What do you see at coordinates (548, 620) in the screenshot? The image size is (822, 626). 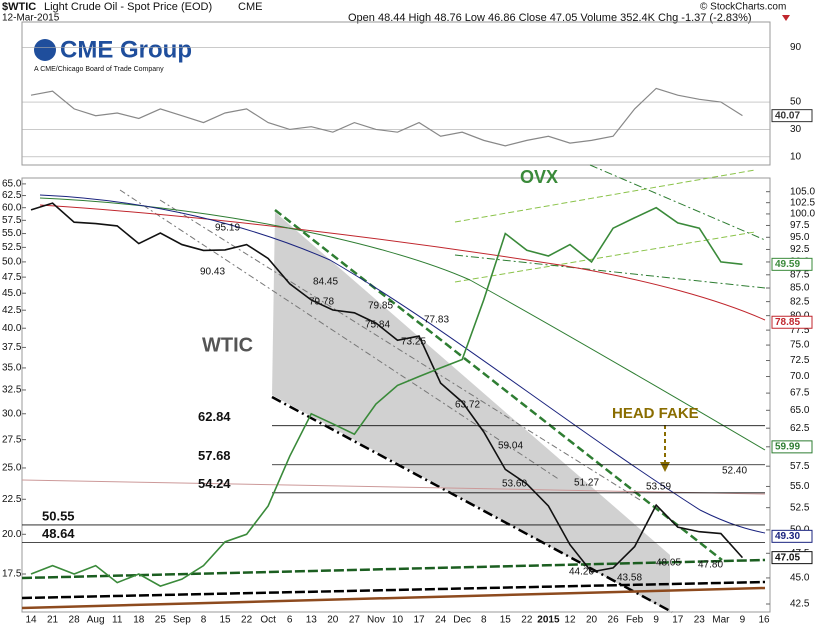 I see `x-tick-label: 2015` at bounding box center [548, 620].